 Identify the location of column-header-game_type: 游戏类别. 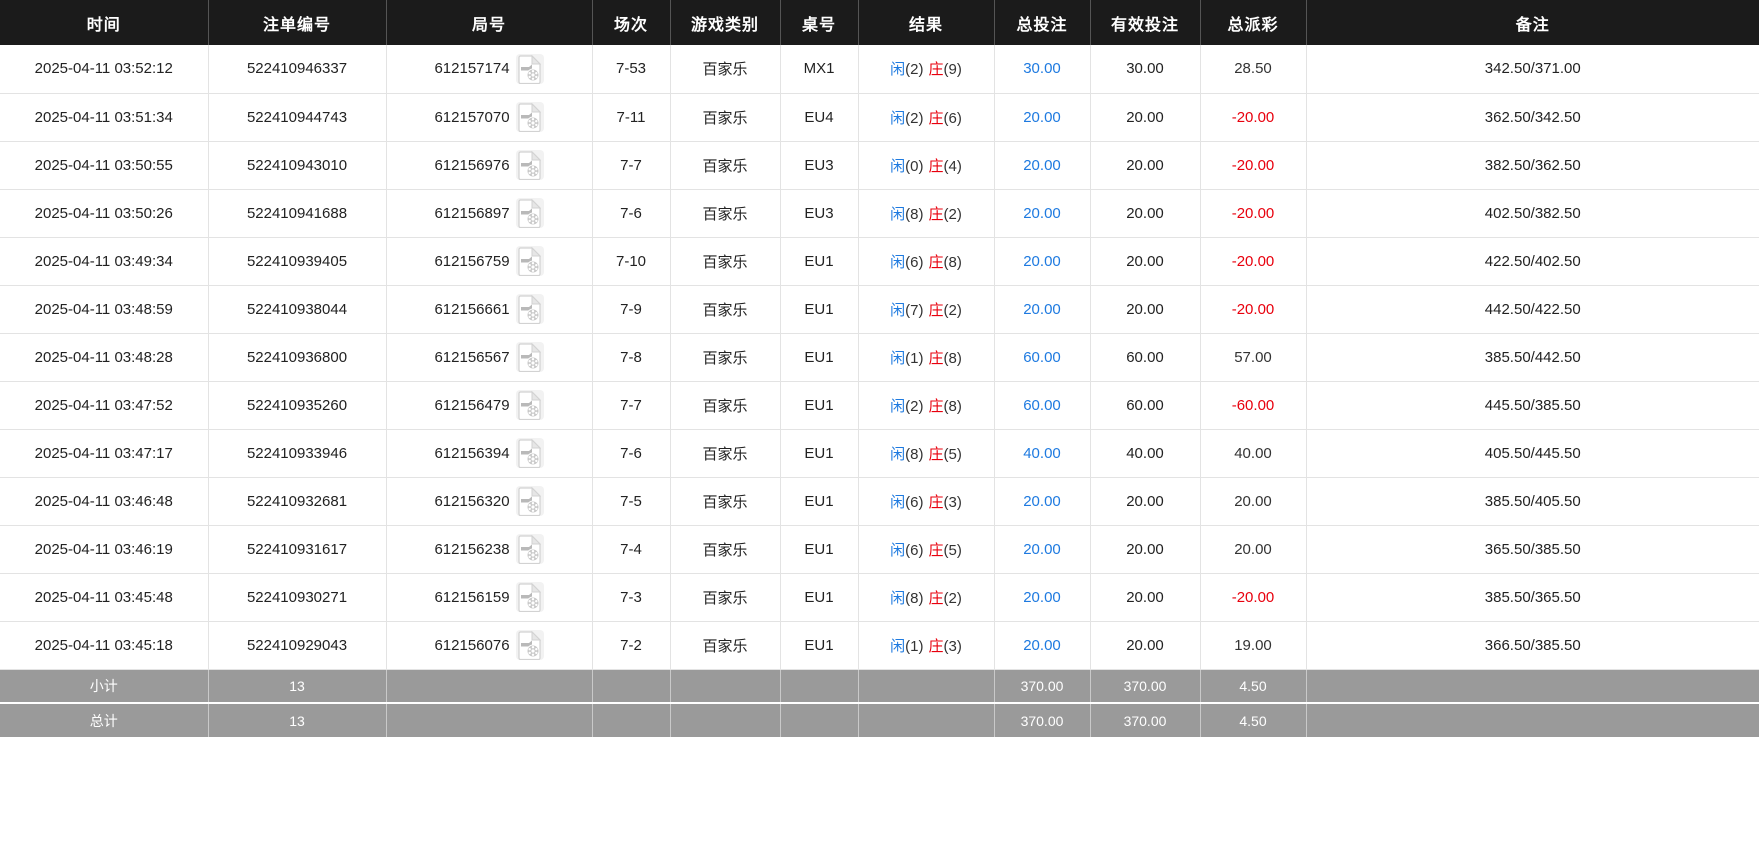
(725, 22).